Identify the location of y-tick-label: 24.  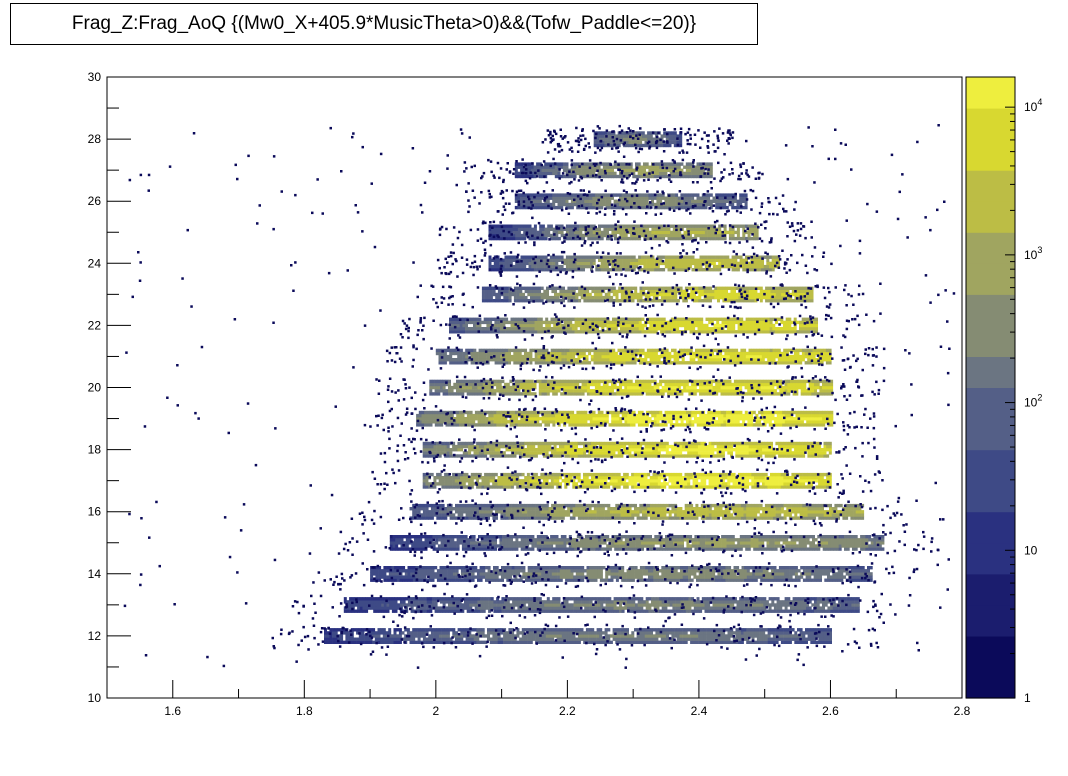
(95, 263).